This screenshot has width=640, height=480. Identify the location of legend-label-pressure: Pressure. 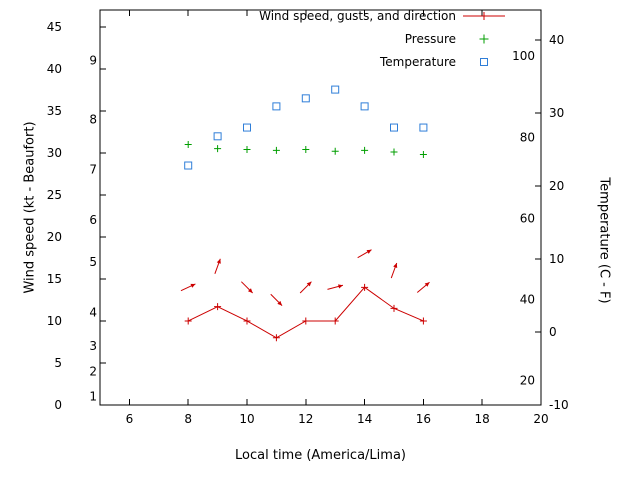
(430, 38).